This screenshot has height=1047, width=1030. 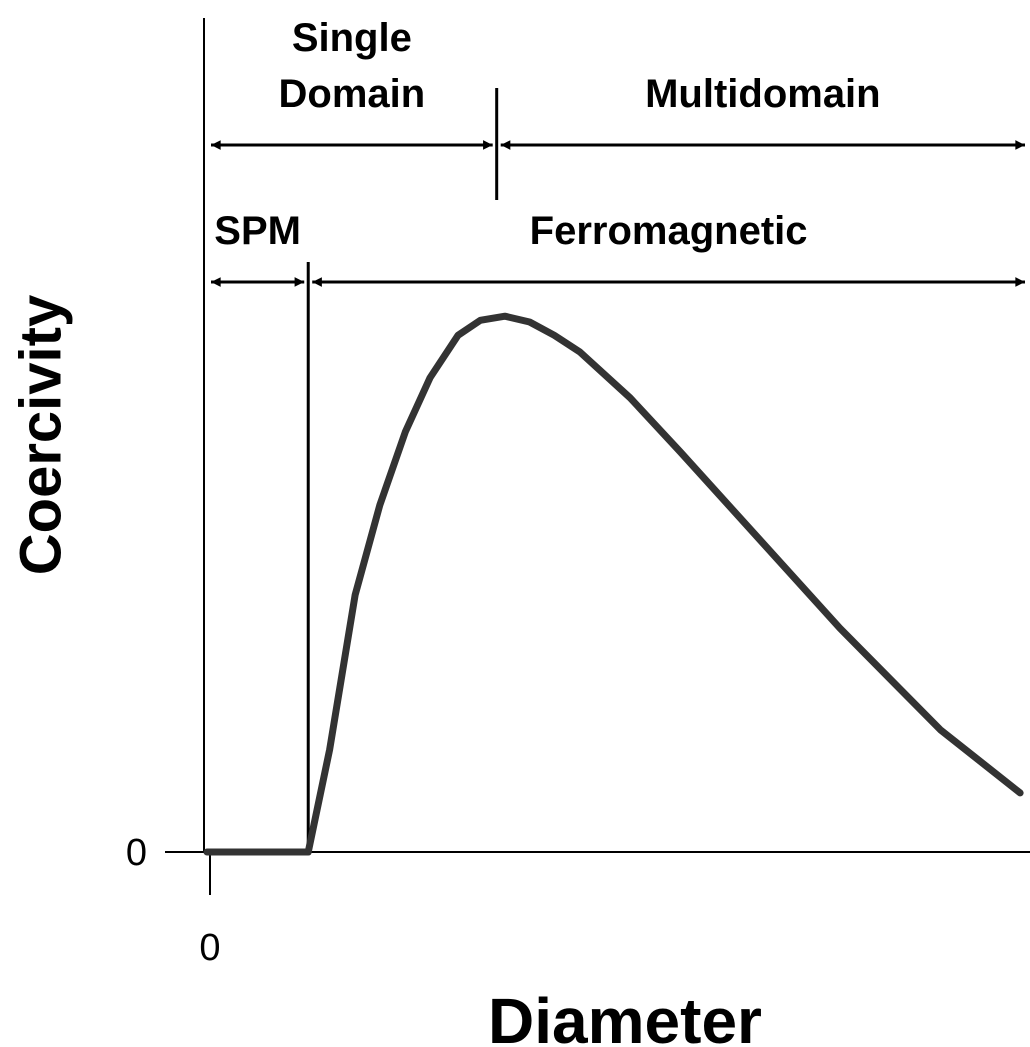 I want to click on x-axis-label: Diameter, so click(x=625, y=1016).